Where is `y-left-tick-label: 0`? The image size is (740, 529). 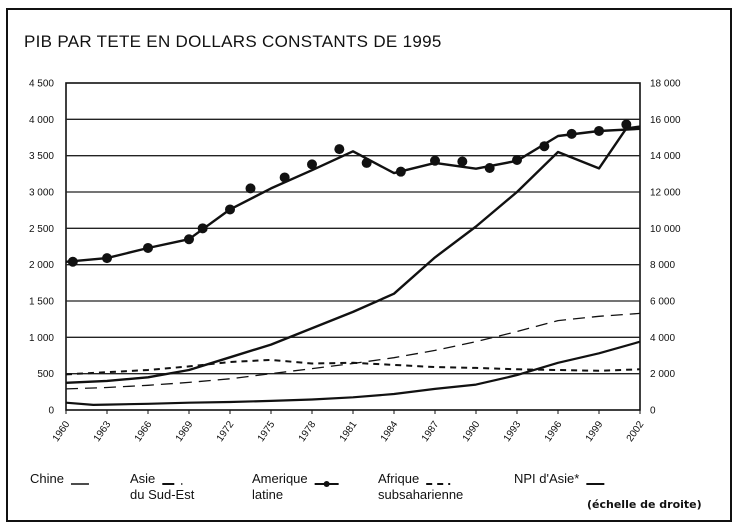 y-left-tick-label: 0 is located at coordinates (51, 411).